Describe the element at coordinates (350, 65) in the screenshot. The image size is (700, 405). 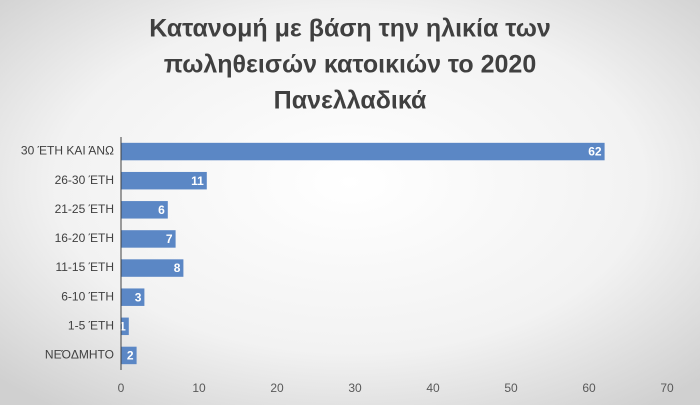
I see `chart-title: πωληθεισών κατοικιών το 2020` at that location.